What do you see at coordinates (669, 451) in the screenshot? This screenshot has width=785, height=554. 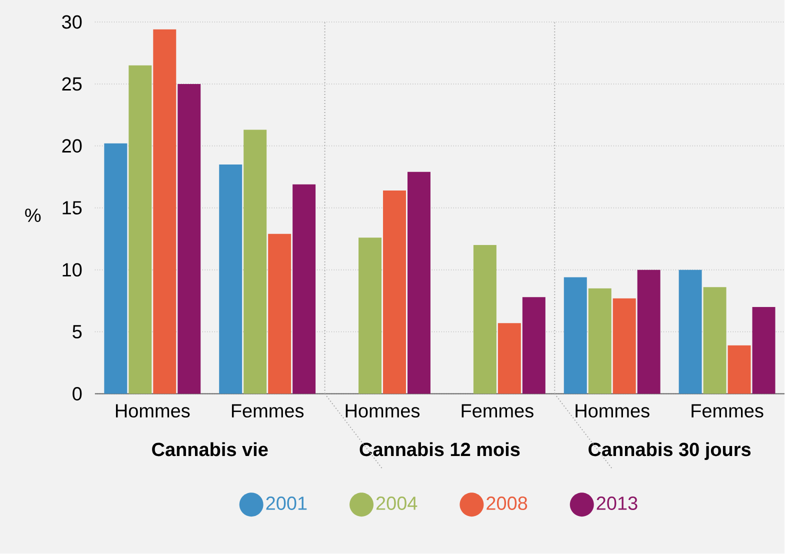 I see `text: Cannabis 30 jours` at bounding box center [669, 451].